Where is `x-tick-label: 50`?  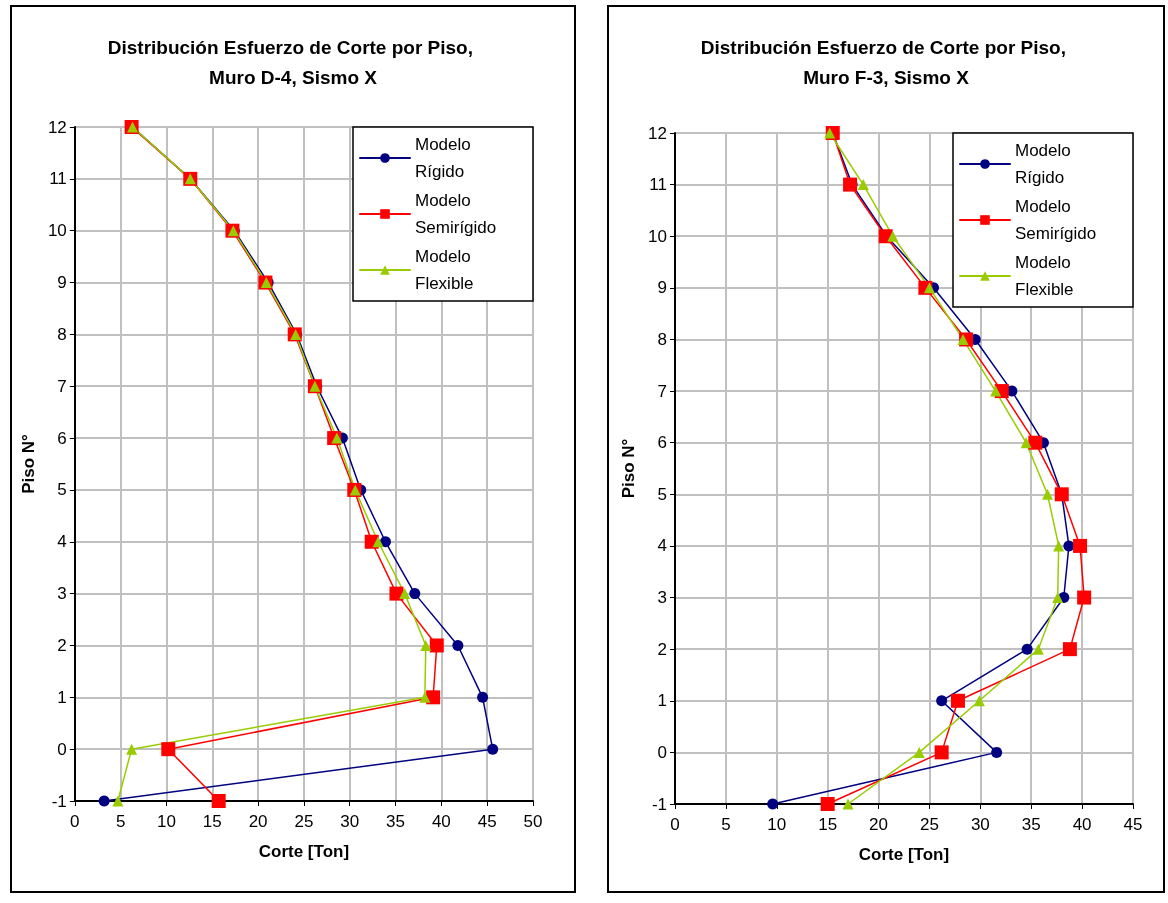
x-tick-label: 50 is located at coordinates (533, 821).